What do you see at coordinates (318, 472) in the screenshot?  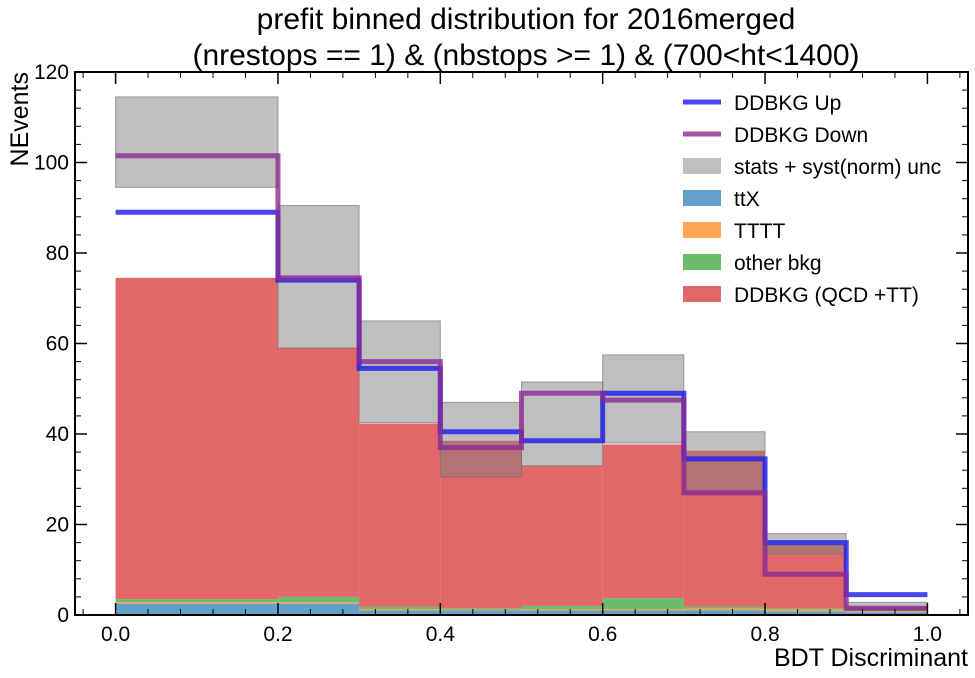 I see `bar-ddbkg-qcd-tt--1` at bounding box center [318, 472].